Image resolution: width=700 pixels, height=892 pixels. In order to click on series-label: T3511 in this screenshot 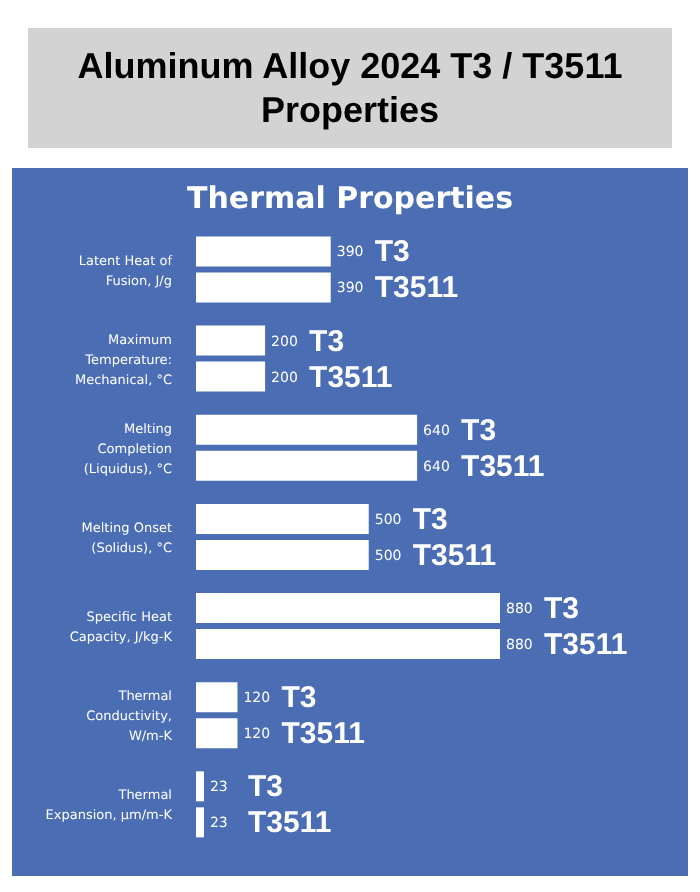, I will do `click(416, 288)`.